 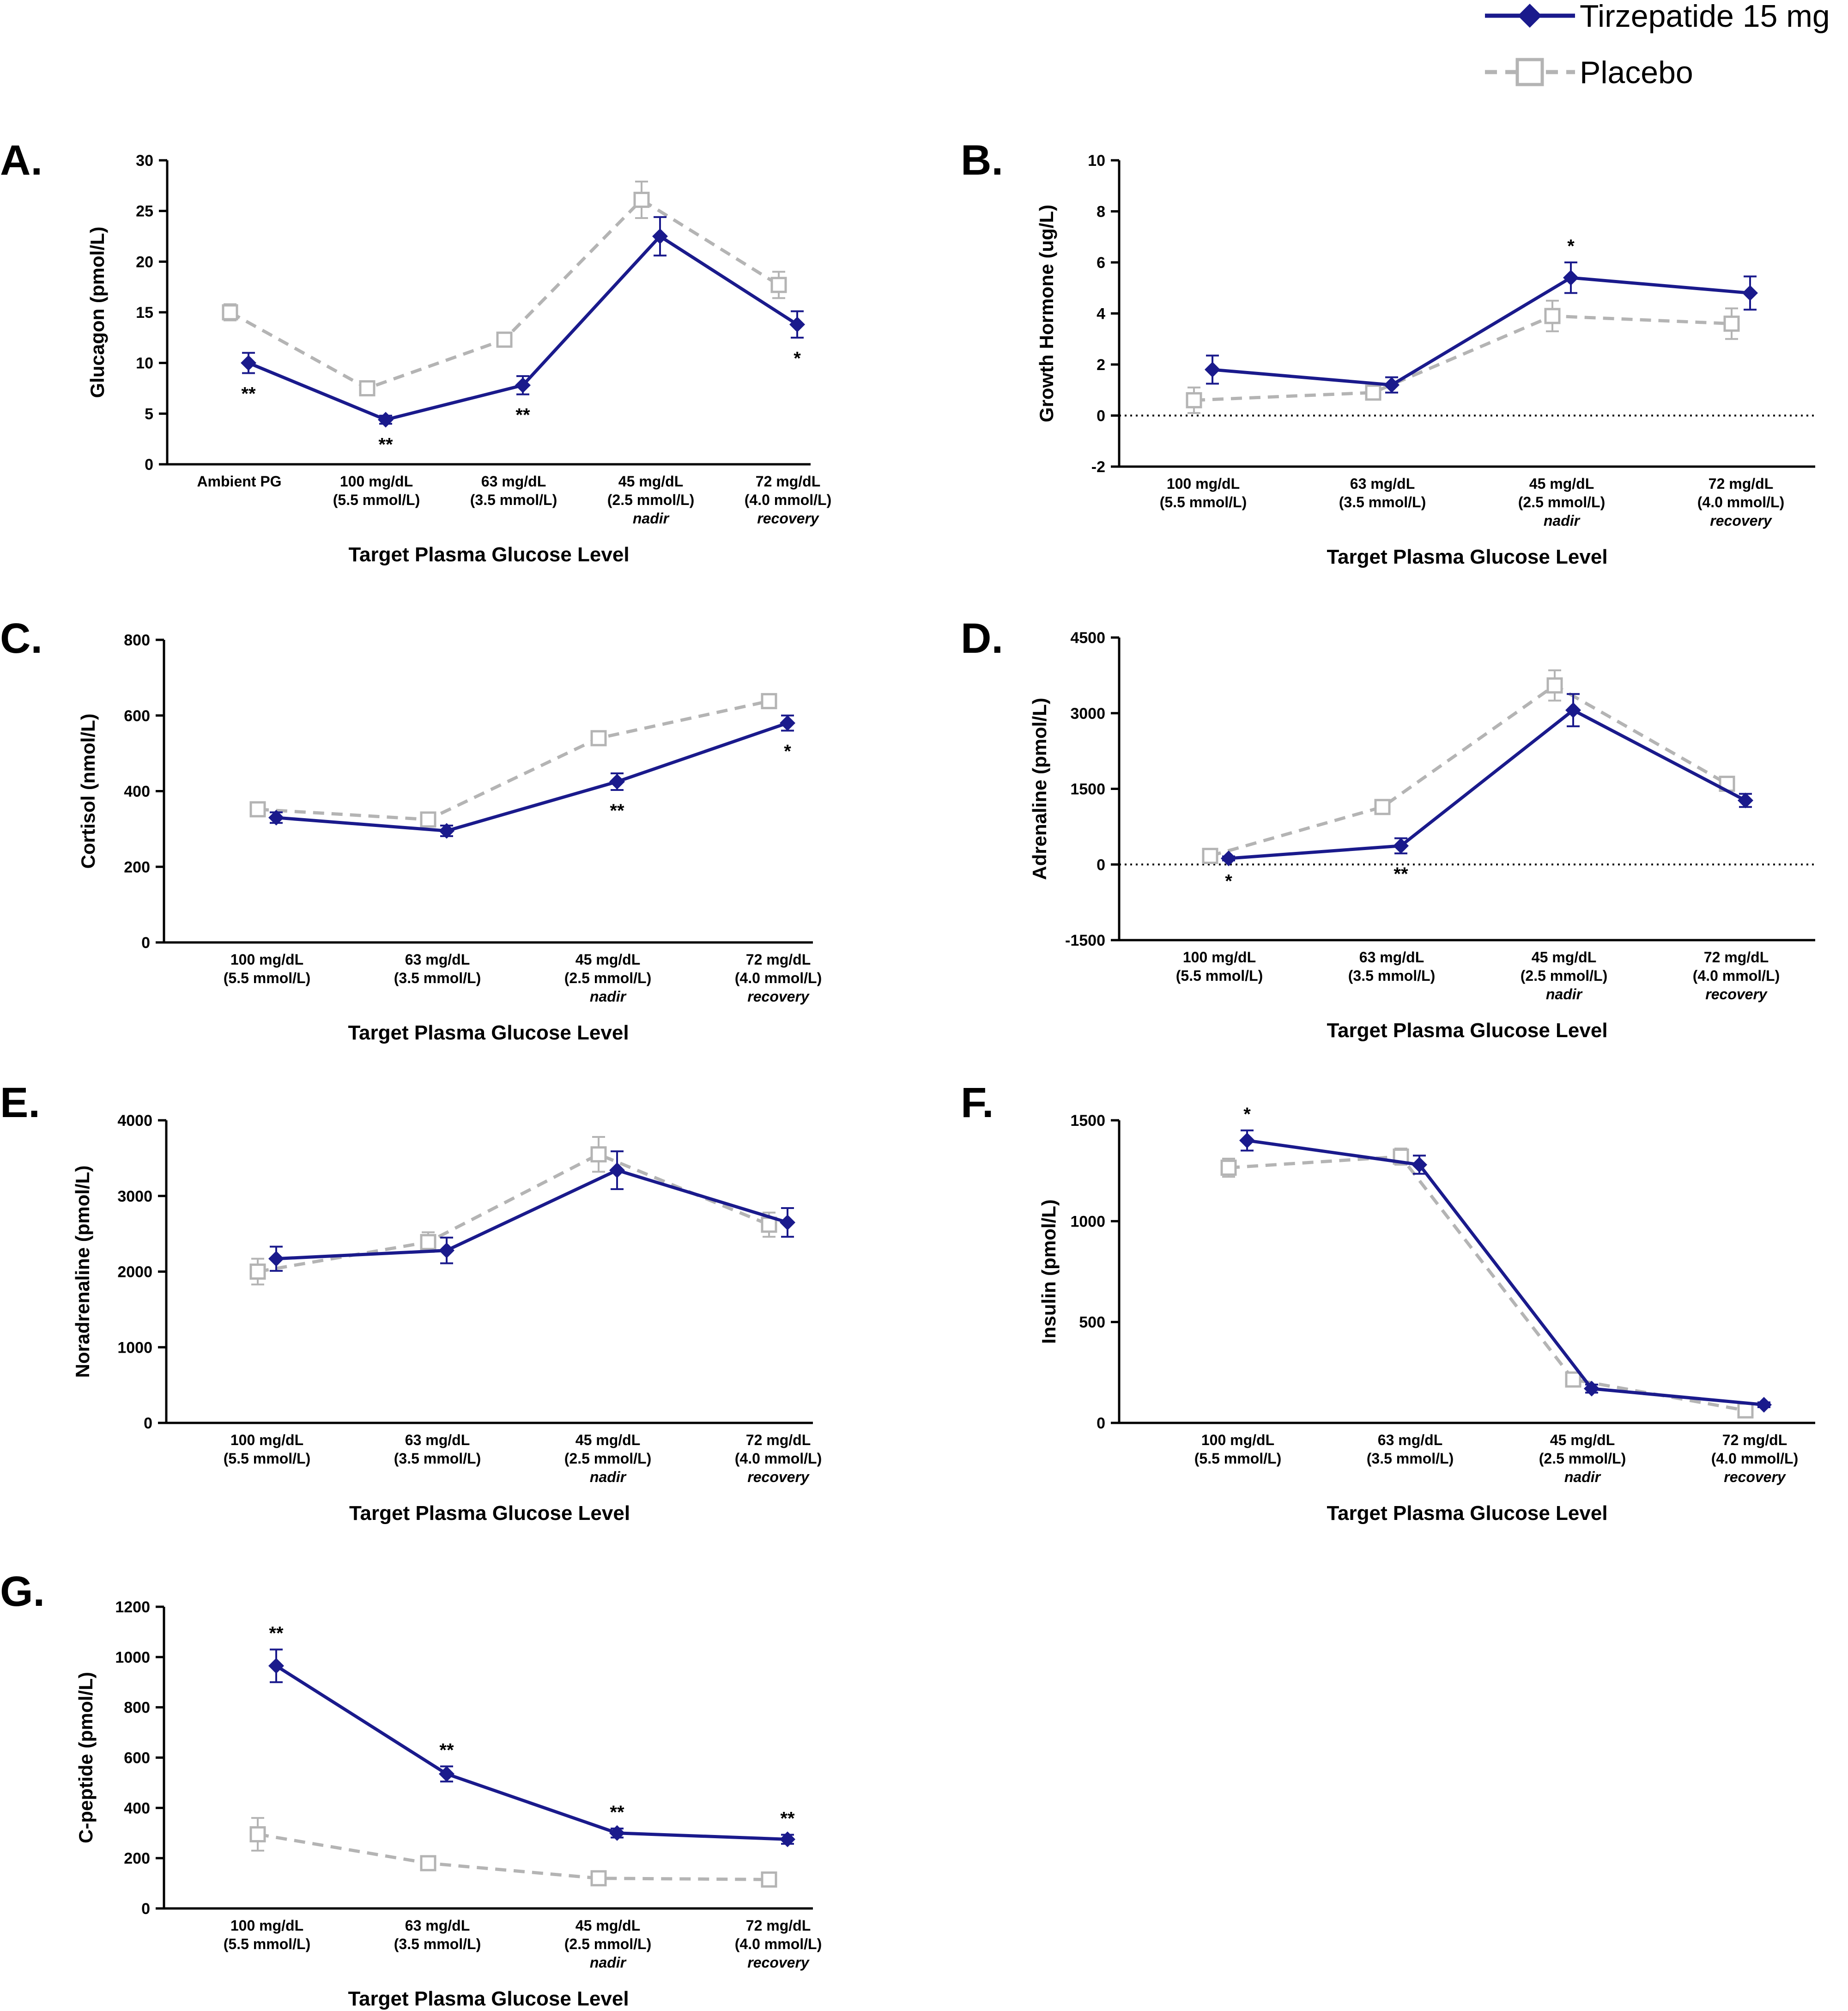 What do you see at coordinates (788, 481) in the screenshot?
I see `x-tick-label-a-4-0: 72 mg/dL` at bounding box center [788, 481].